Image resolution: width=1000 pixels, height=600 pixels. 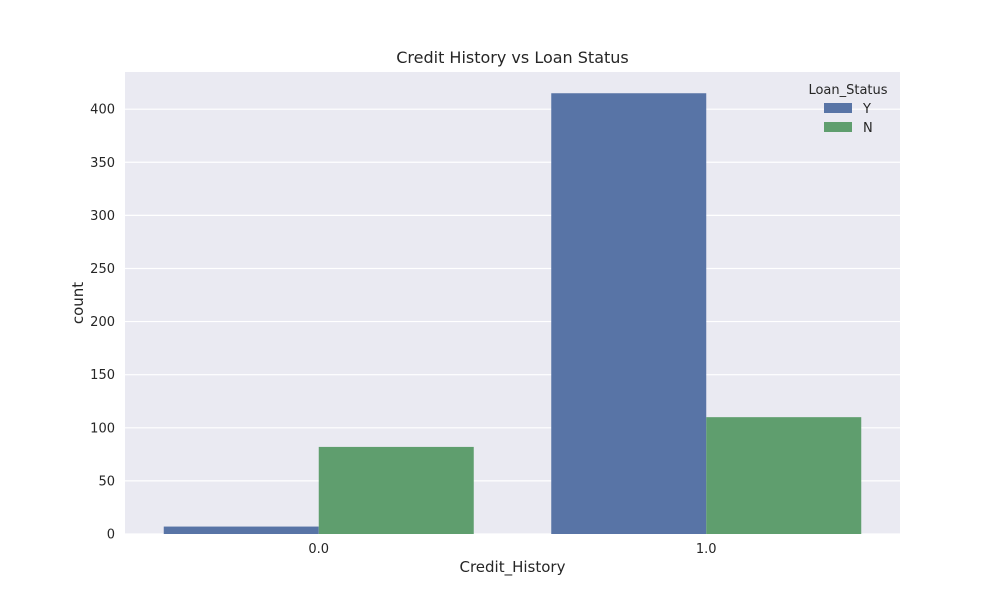 What do you see at coordinates (513, 567) in the screenshot?
I see `x-axis-label: Credit_History` at bounding box center [513, 567].